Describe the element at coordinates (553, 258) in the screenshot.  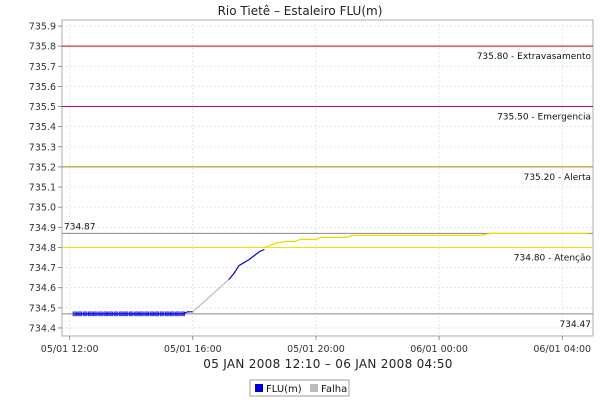
I see `threshold-label: 734.80 - Atenção` at that location.